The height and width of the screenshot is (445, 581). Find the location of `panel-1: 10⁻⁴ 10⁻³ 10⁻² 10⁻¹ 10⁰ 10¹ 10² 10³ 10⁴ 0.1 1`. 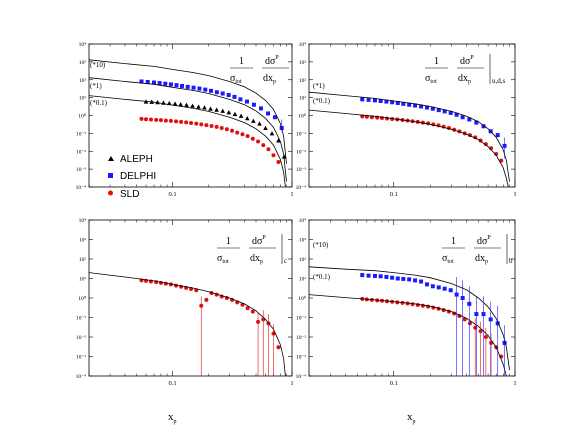

panel-1: 10⁻⁴ 10⁻³ 10⁻² 10⁻¹ 10⁰ 10¹ 10² 10³ 10⁴ 0.1 1 is located at coordinates (185, 120).